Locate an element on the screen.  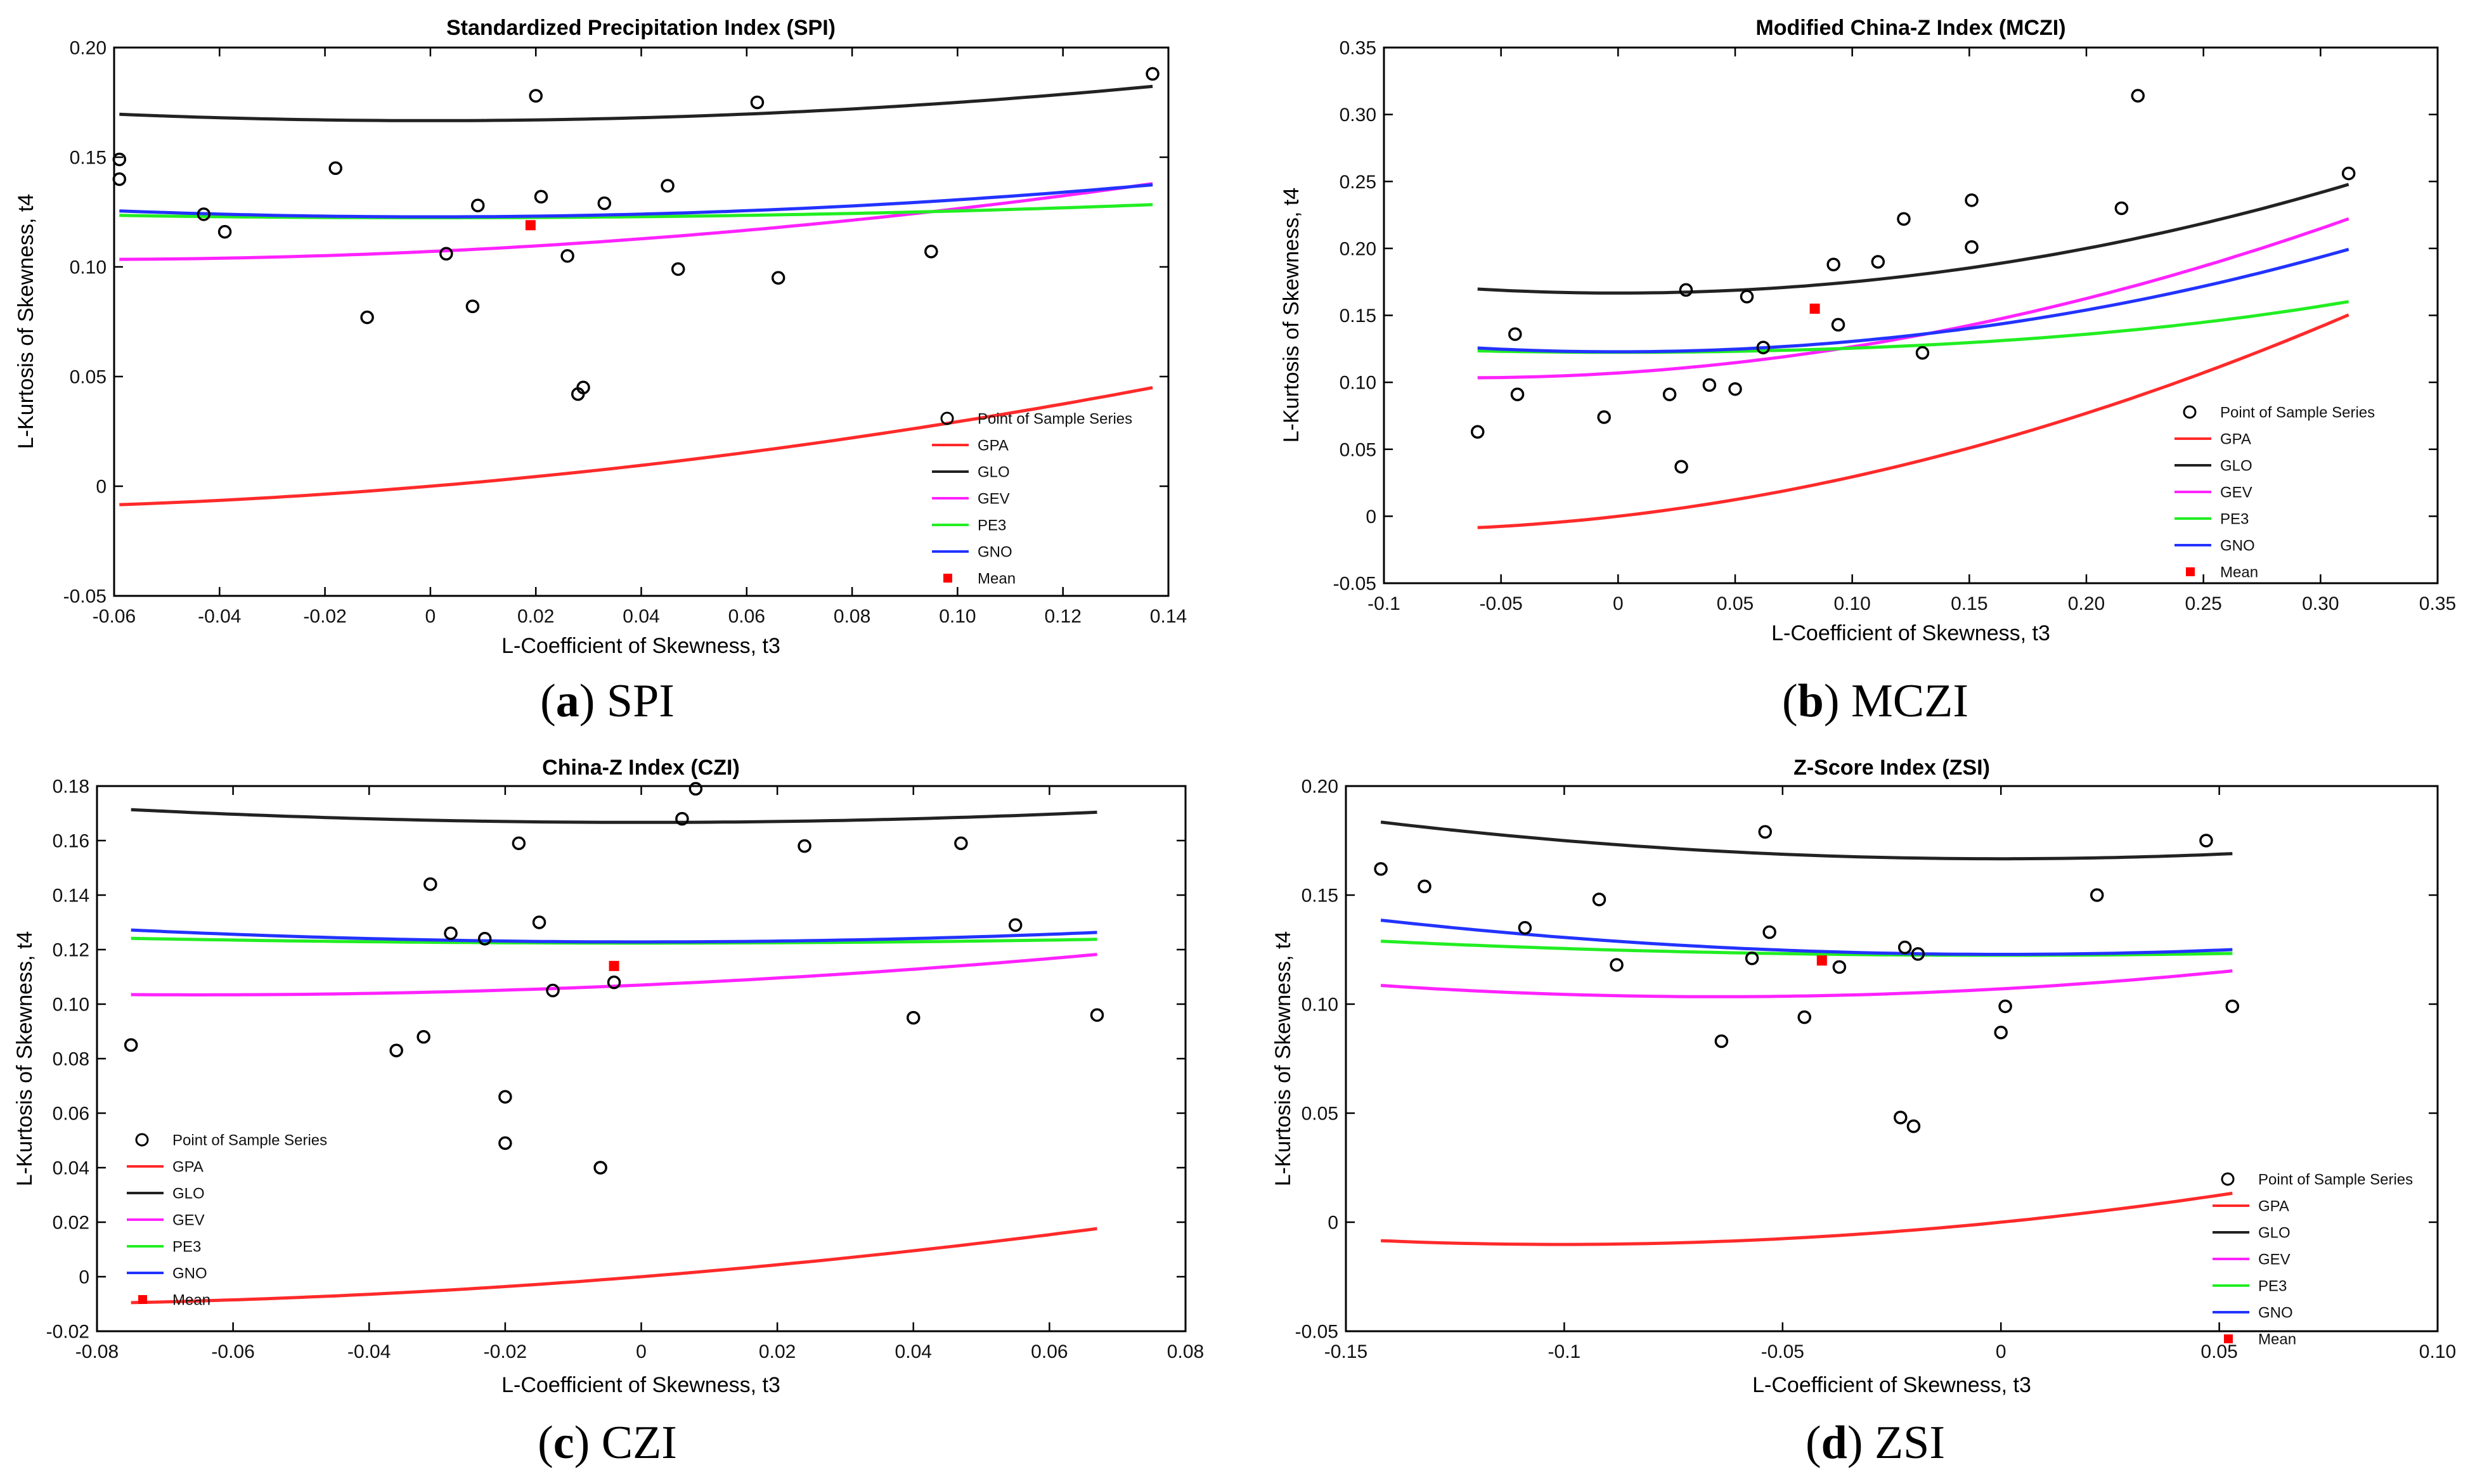
chart-title: Modified China-Z Index (MCZI) is located at coordinates (1910, 28).